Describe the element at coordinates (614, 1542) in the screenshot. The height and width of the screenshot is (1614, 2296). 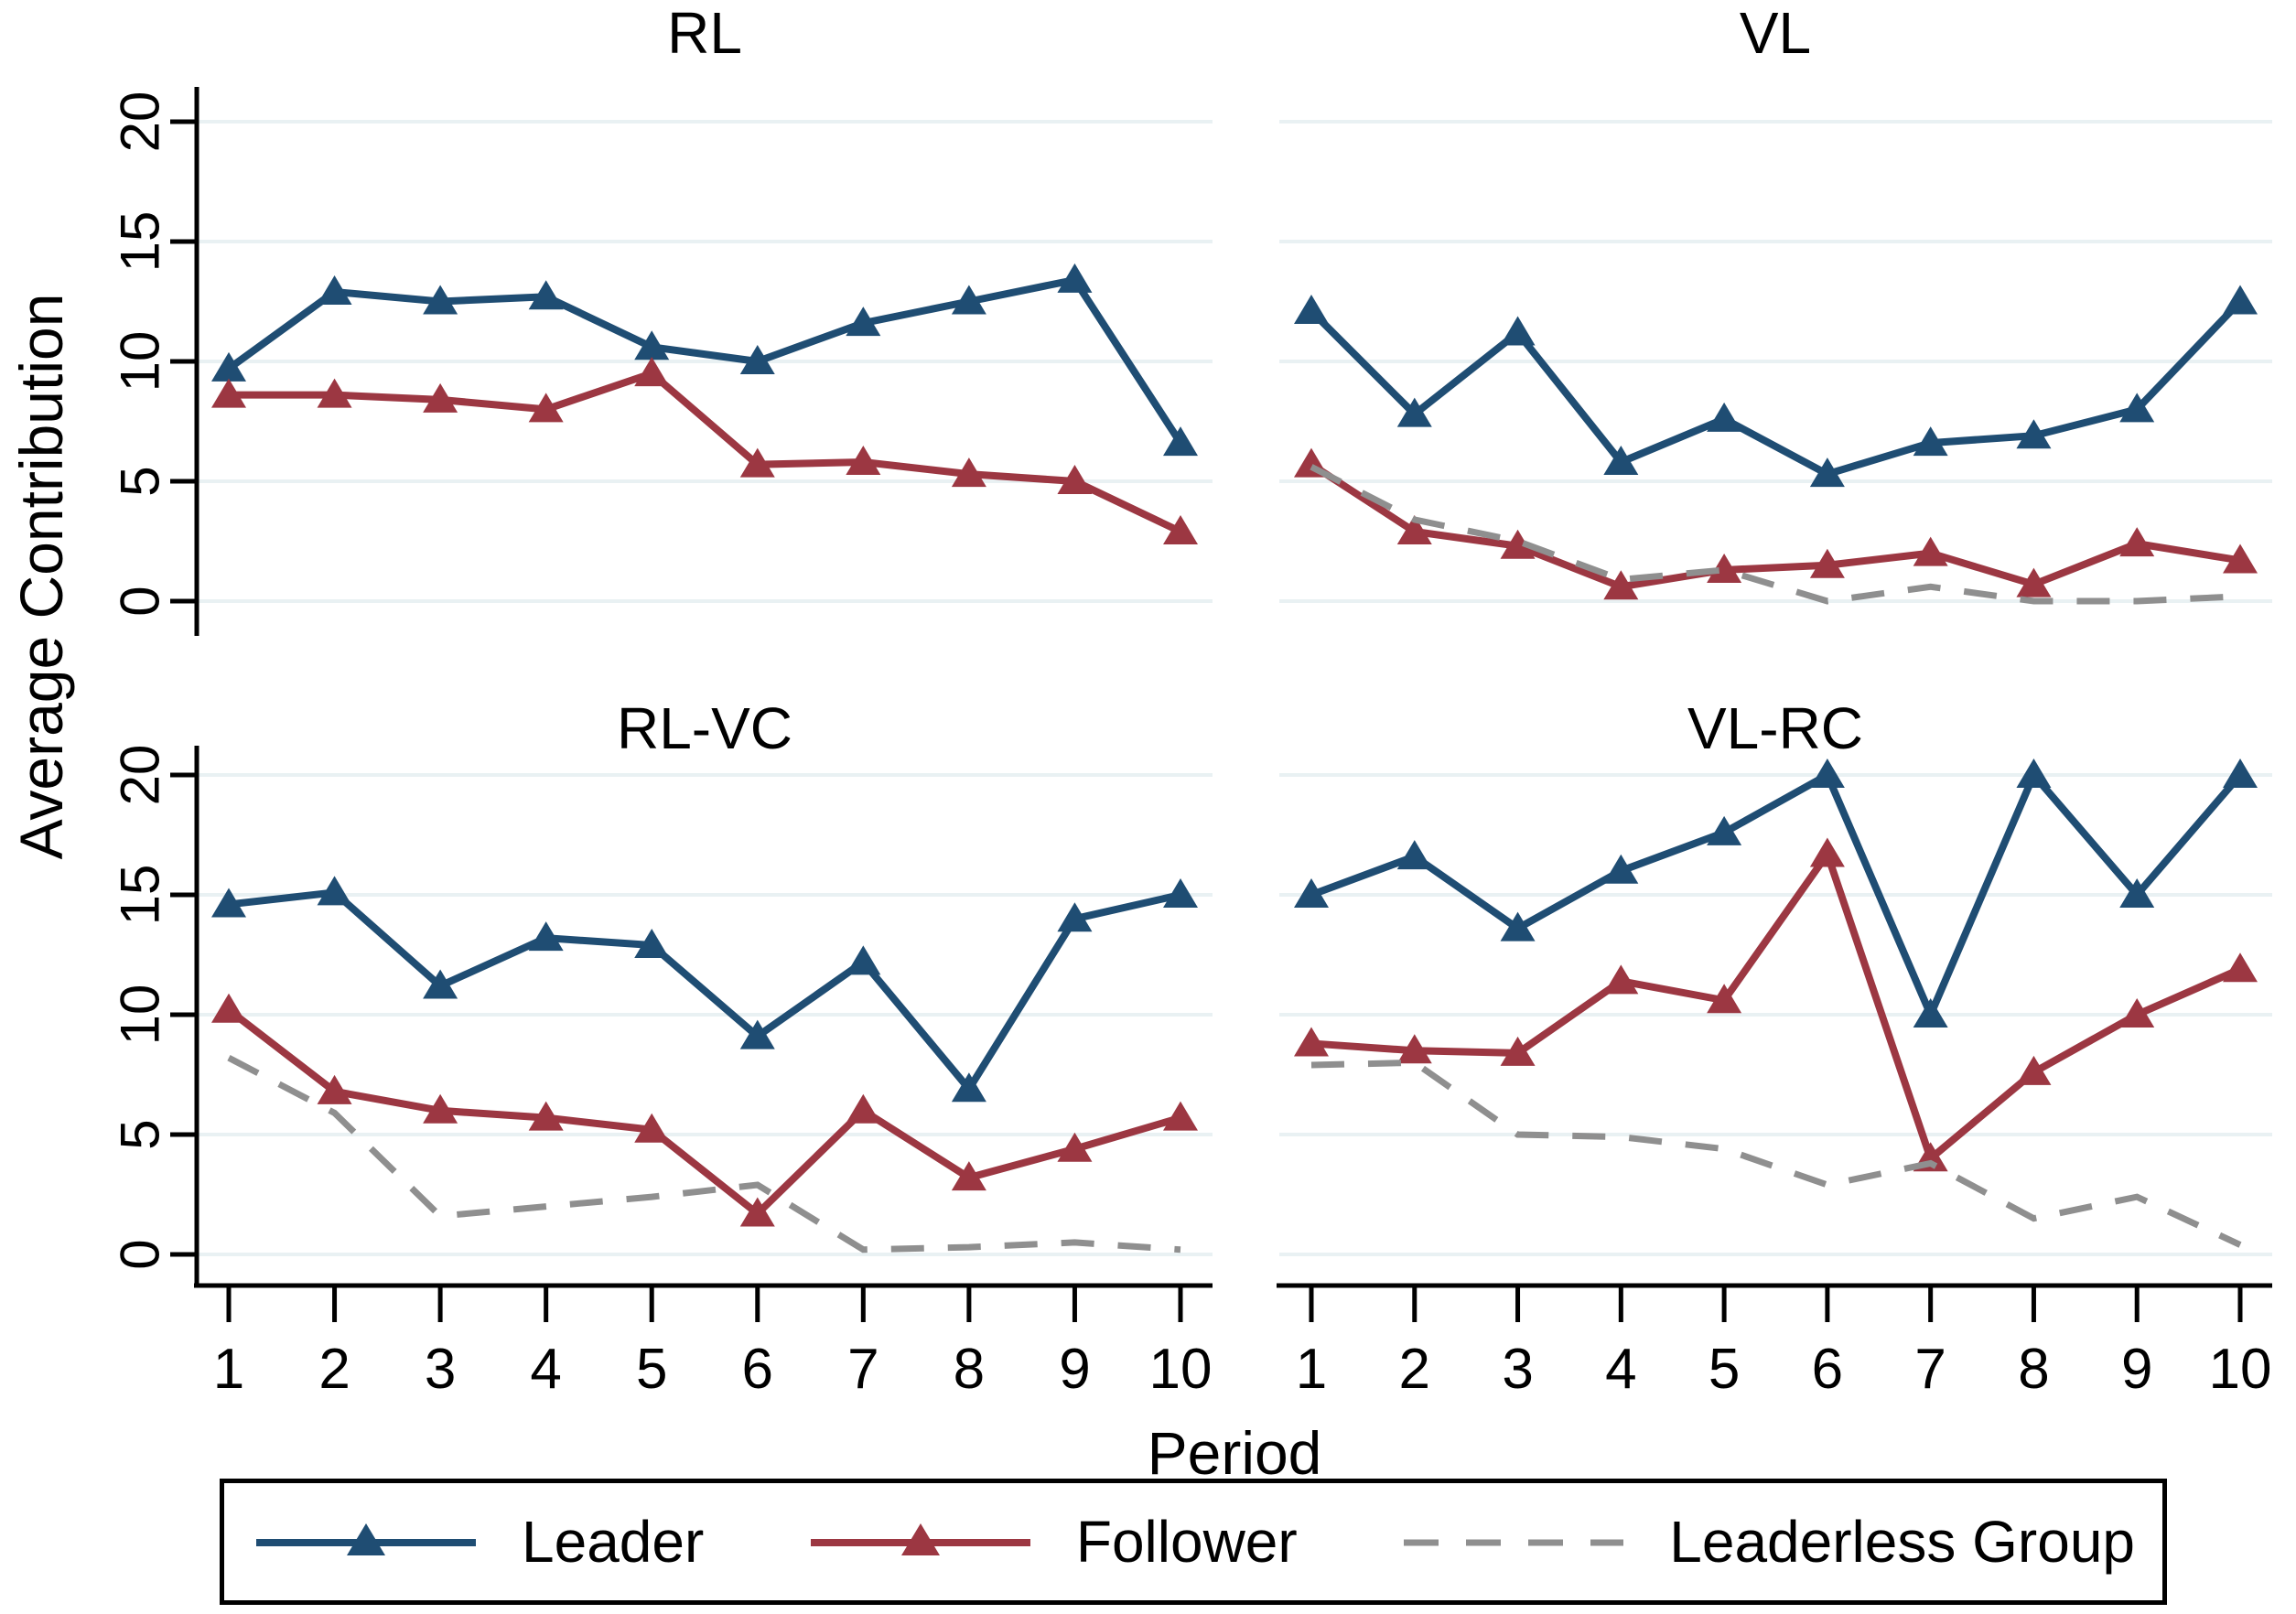
I see `legend-label-leader: Leader` at that location.